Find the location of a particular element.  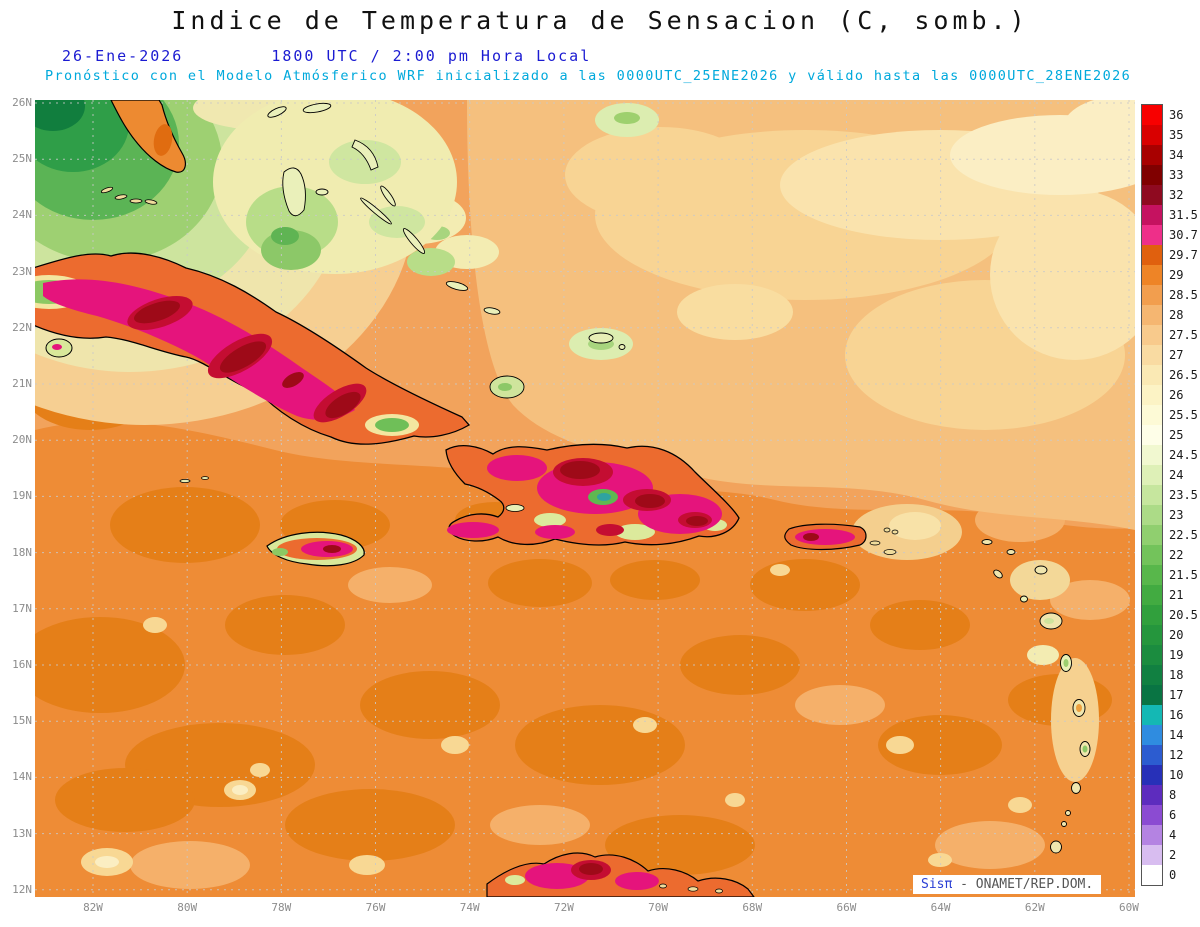

colorbar-strip is located at coordinates (1152, 495).